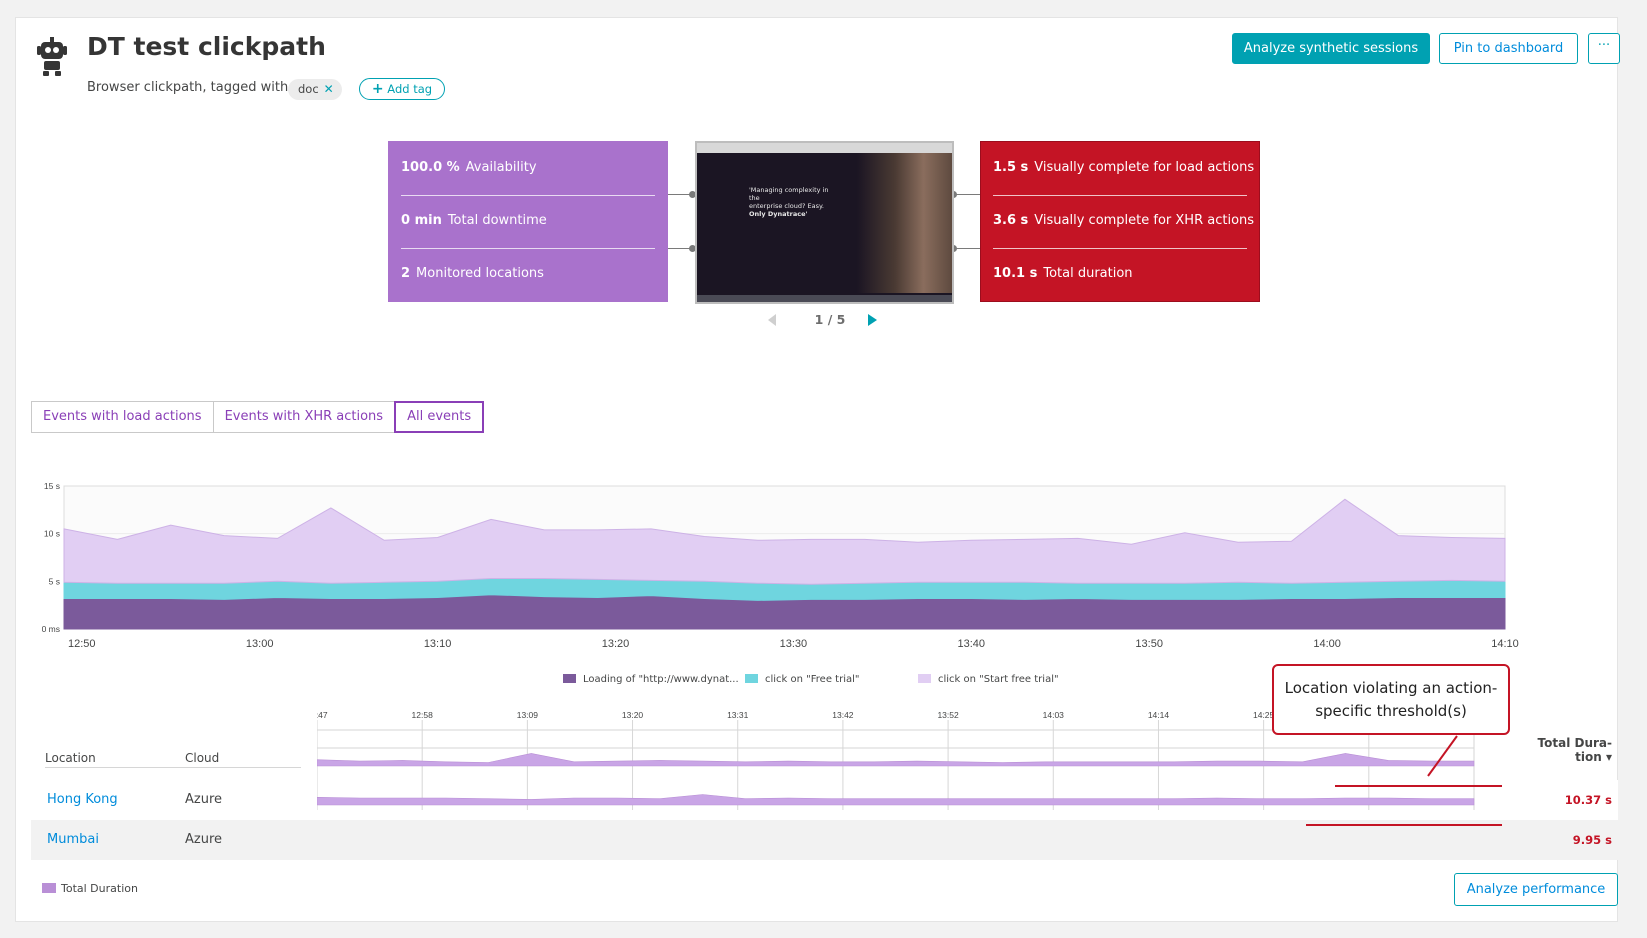 This screenshot has height=938, width=1647. Describe the element at coordinates (1574, 750) in the screenshot. I see `col-total-duration: Total Dura-tion ▾` at that location.